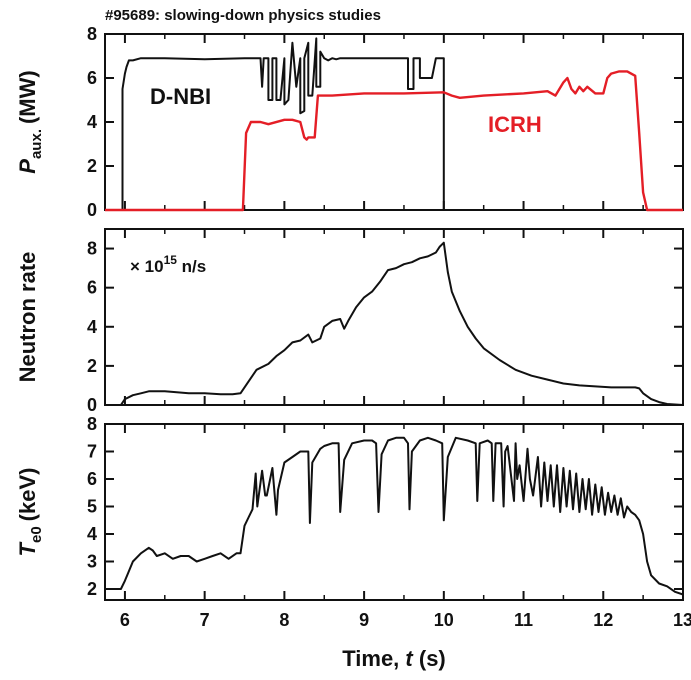  Describe the element at coordinates (523, 620) in the screenshot. I see `x-tick-label: 11` at that location.